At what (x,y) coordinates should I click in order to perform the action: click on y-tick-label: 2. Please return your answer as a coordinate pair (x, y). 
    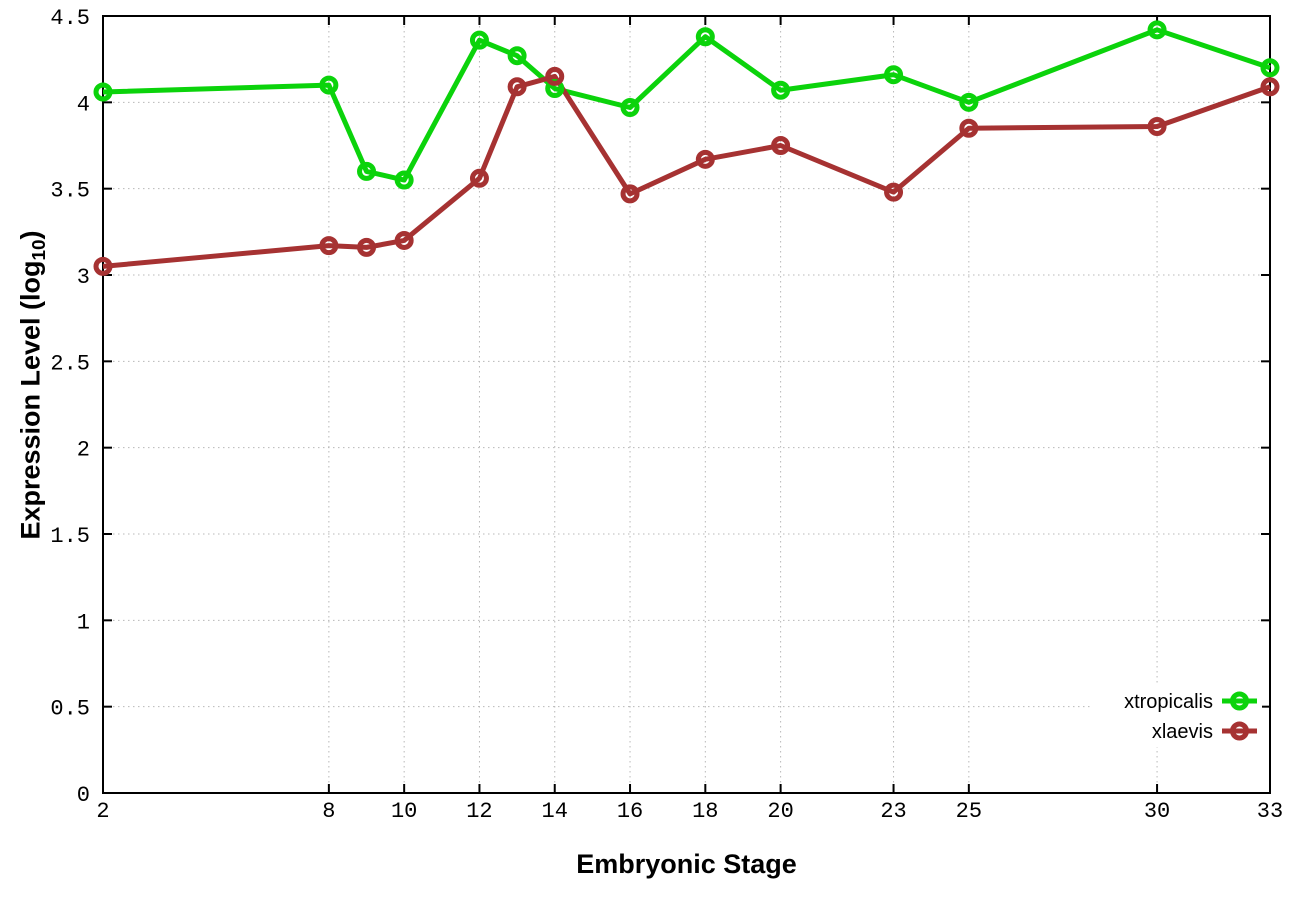
    Looking at the image, I should click on (83, 450).